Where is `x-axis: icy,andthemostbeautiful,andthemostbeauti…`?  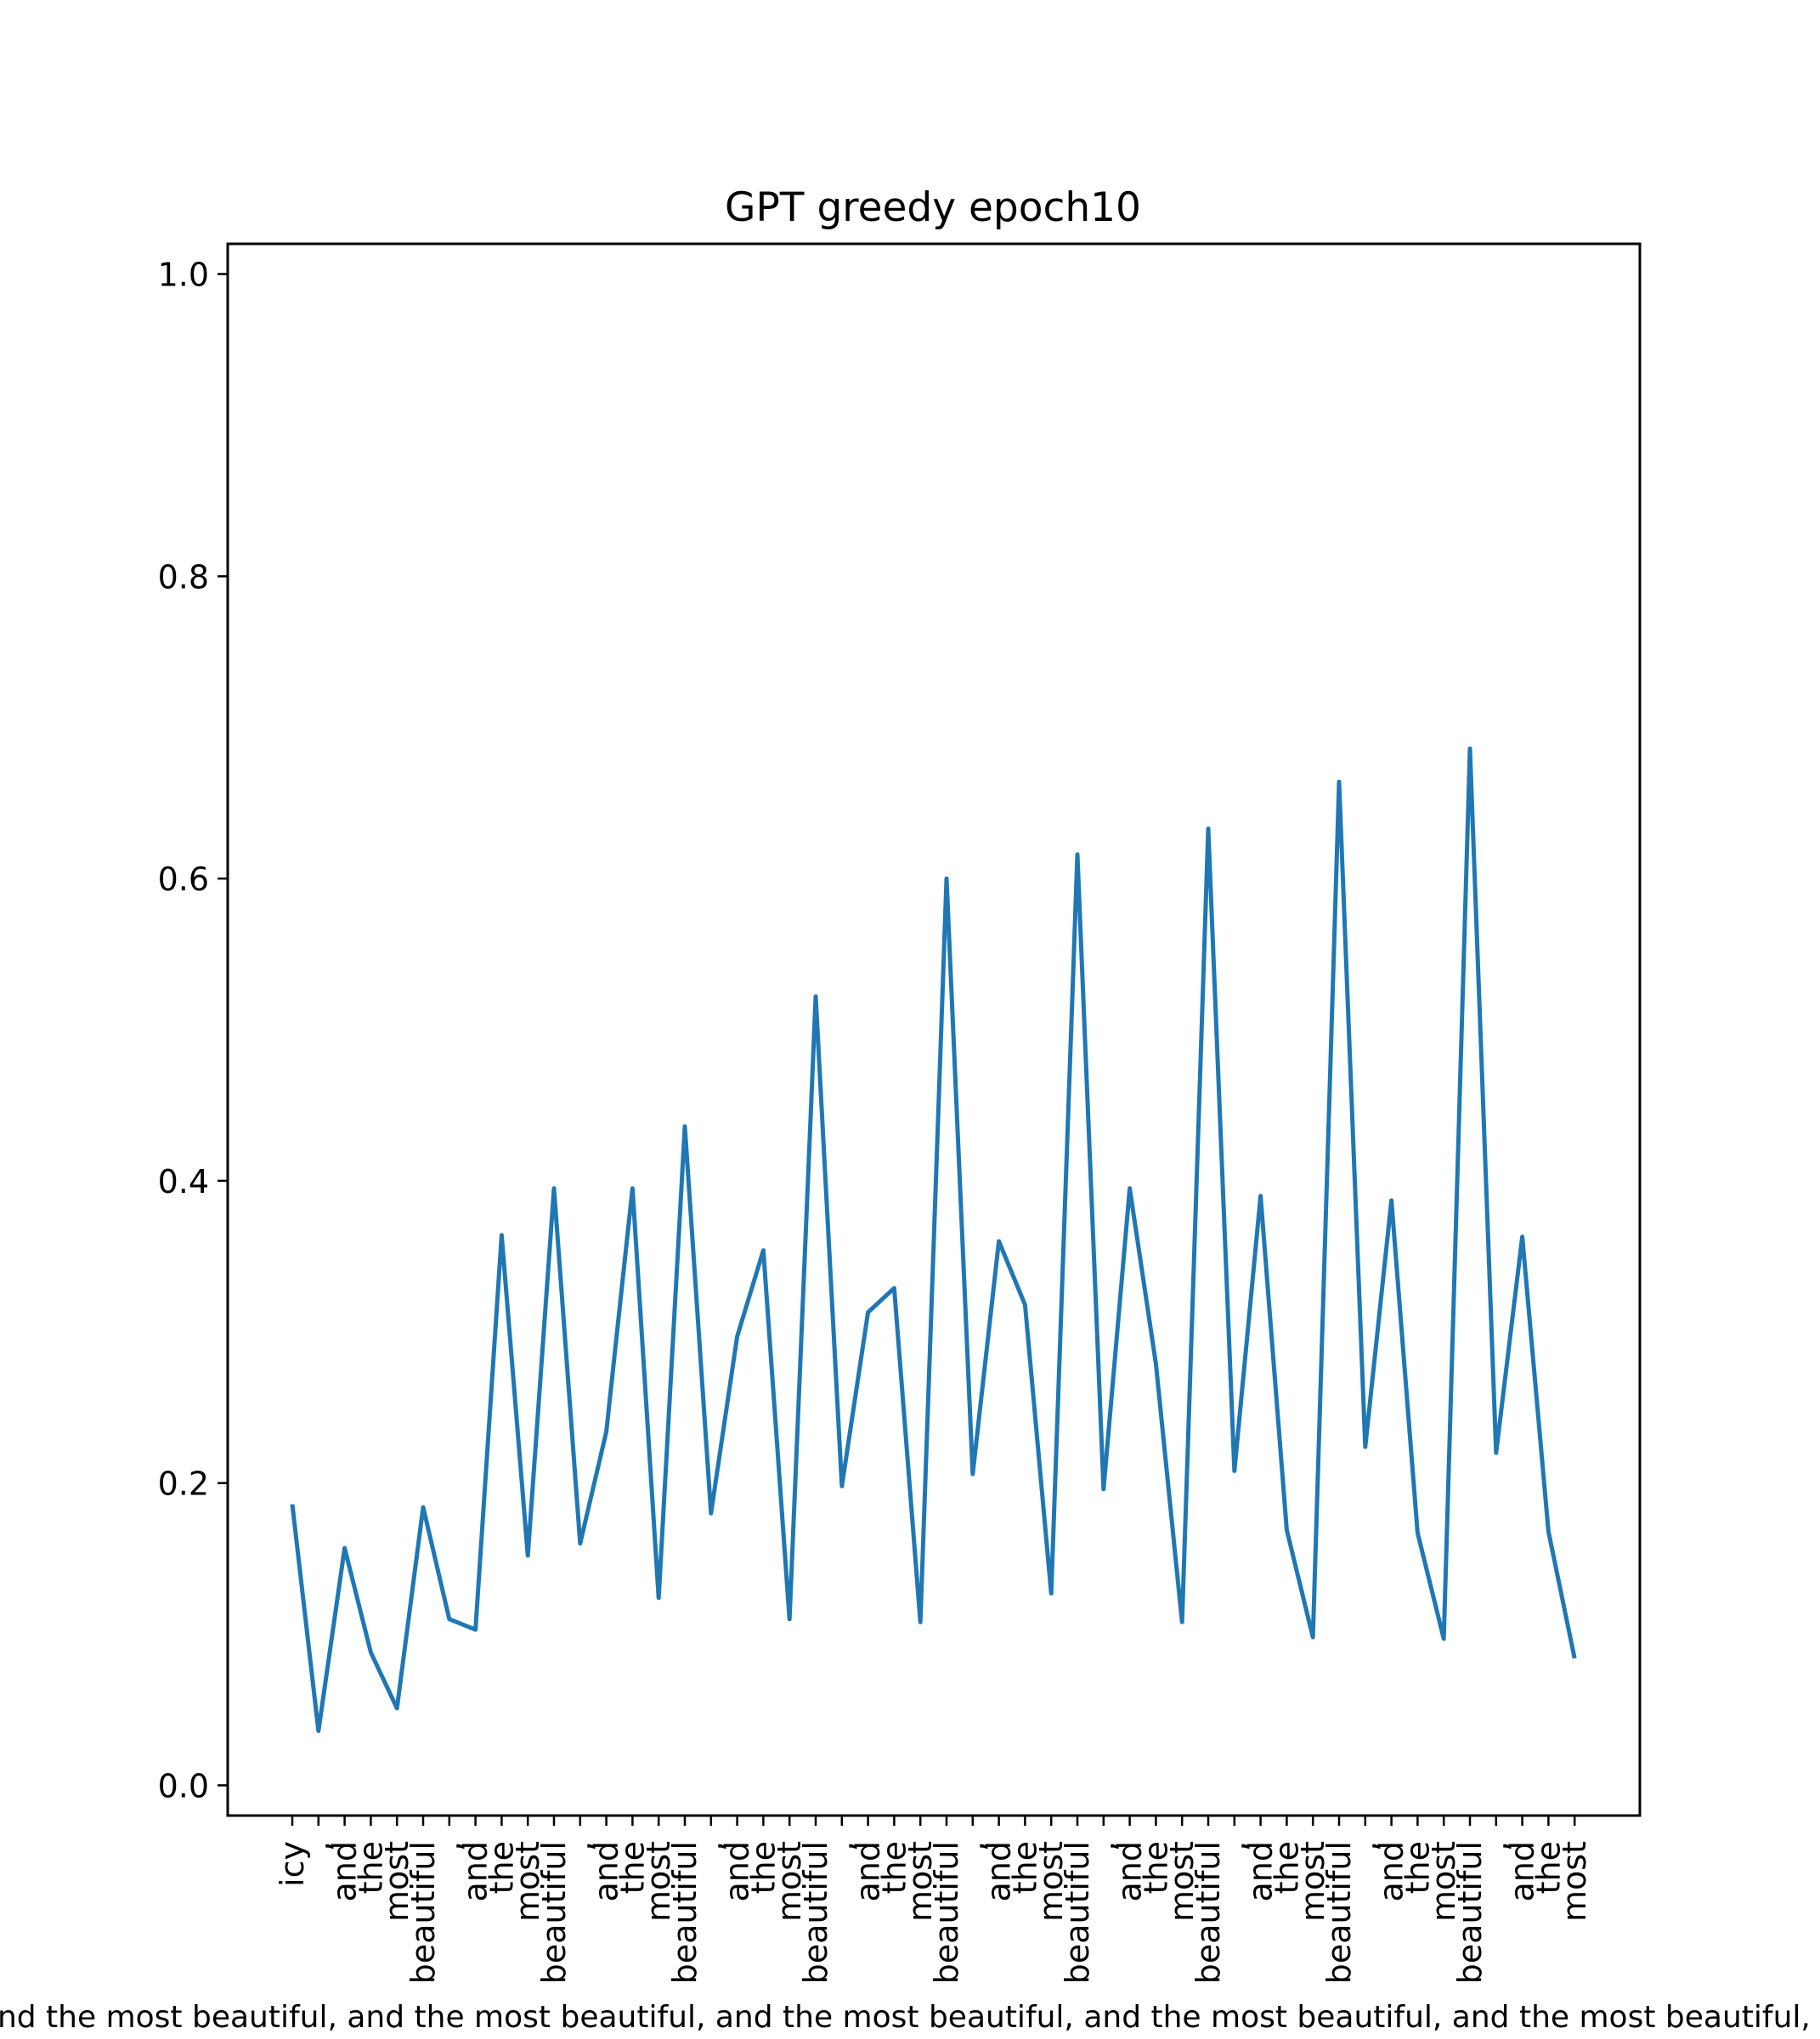
x-axis: icy,andthemostbeautiful,andthemostbeauti… is located at coordinates (933, 1900).